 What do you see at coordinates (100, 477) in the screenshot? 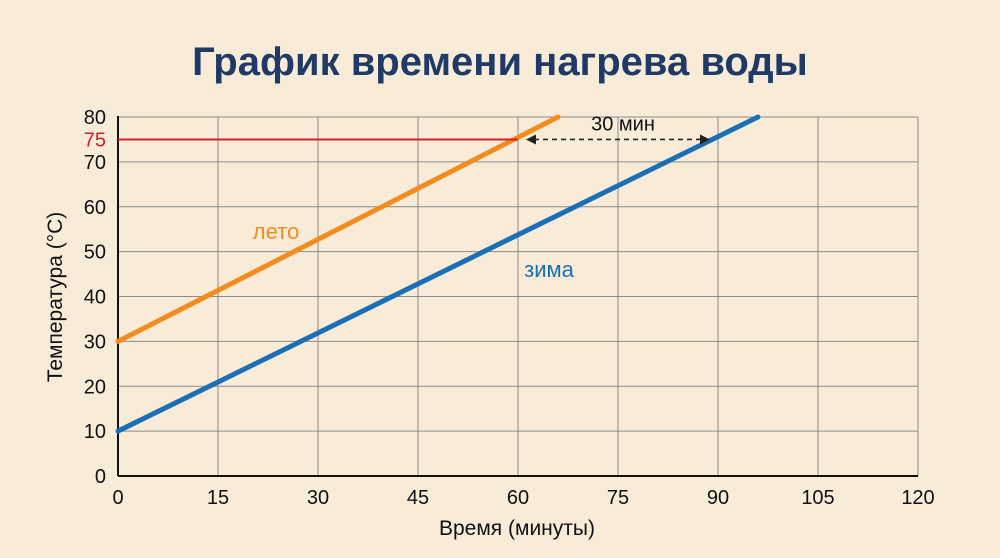
I see `y-tick-label: 0` at bounding box center [100, 477].